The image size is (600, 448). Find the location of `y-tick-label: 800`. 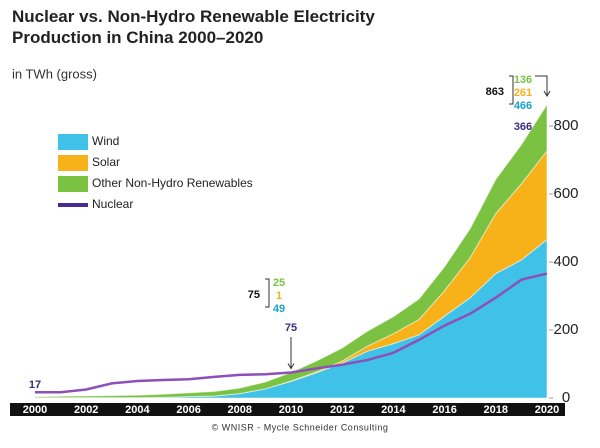

y-tick-label: 800 is located at coordinates (565, 125).